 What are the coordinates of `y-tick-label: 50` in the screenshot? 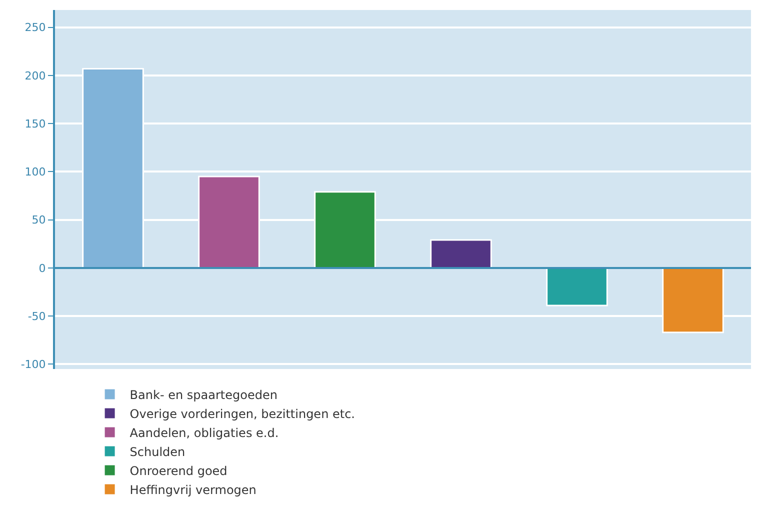 It's located at (39, 220).